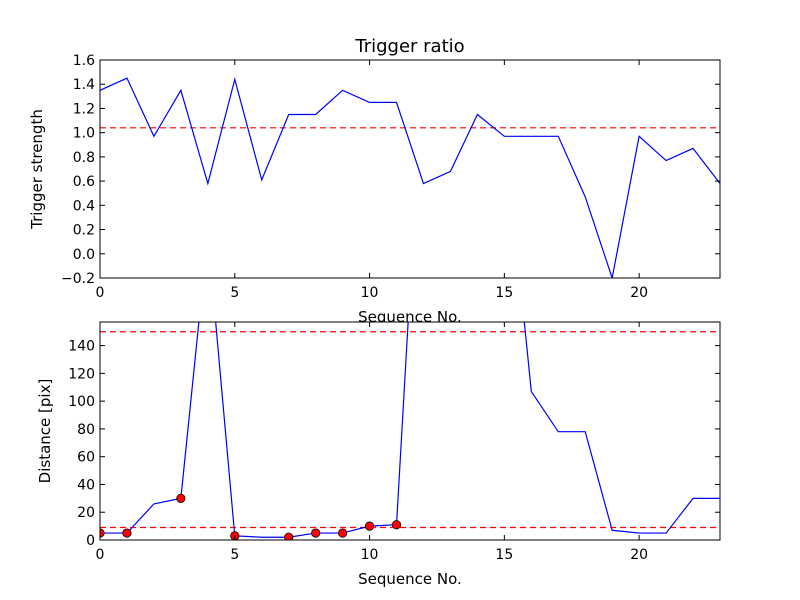 The width and height of the screenshot is (800, 600). What do you see at coordinates (81, 402) in the screenshot?
I see `y-tick-label: 100` at bounding box center [81, 402].